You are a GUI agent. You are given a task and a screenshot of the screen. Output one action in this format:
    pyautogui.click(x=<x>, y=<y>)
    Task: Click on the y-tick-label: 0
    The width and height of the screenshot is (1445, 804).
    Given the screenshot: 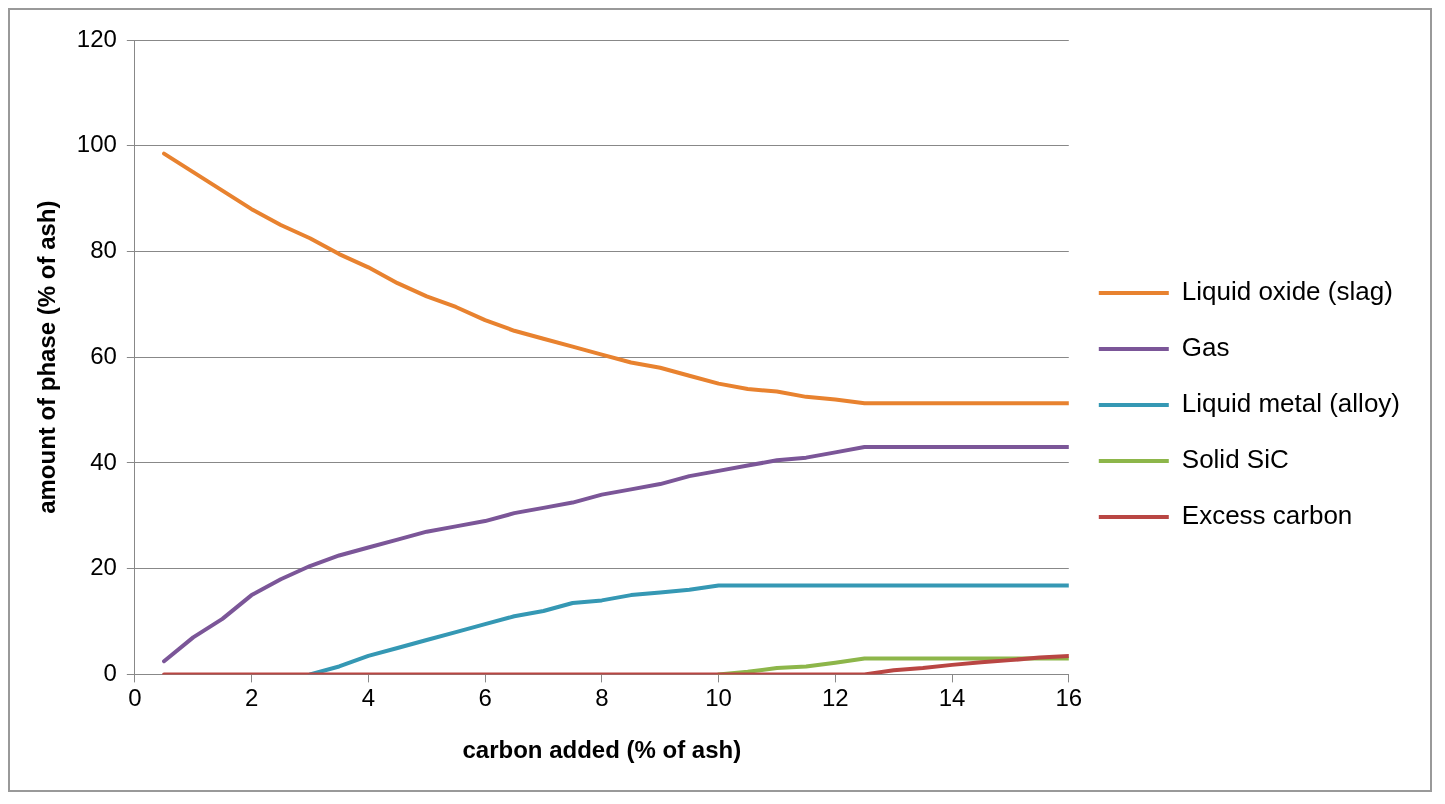 What is the action you would take?
    pyautogui.click(x=110, y=673)
    